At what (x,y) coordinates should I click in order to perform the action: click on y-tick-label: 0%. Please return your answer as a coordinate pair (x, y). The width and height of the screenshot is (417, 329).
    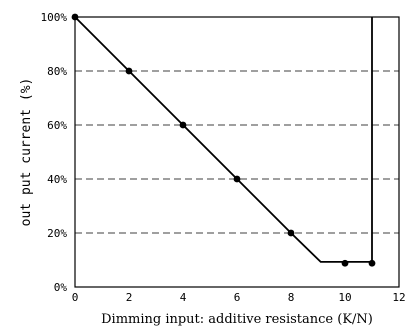
    Looking at the image, I should click on (61, 287).